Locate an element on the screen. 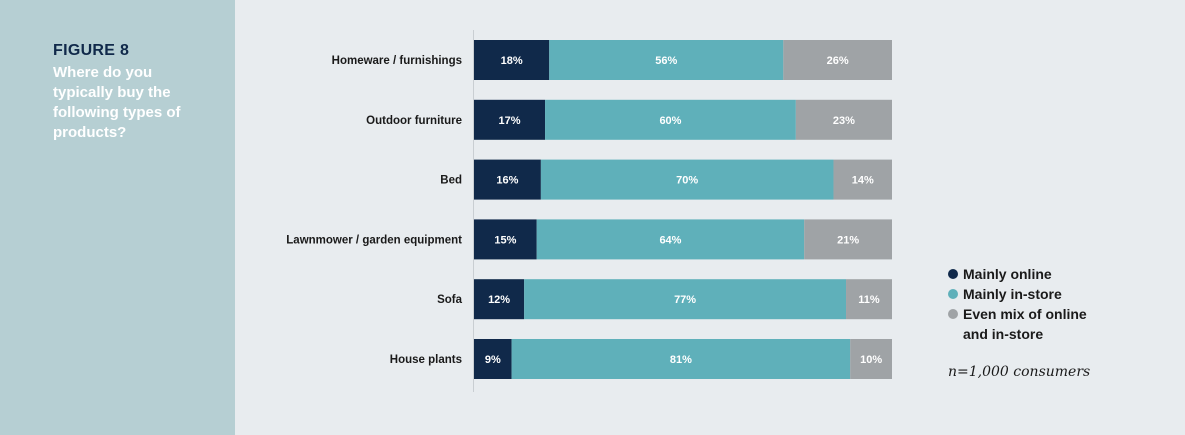 The image size is (1185, 435). bar-outdoor-furniture-mainly-in-store is located at coordinates (670, 119).